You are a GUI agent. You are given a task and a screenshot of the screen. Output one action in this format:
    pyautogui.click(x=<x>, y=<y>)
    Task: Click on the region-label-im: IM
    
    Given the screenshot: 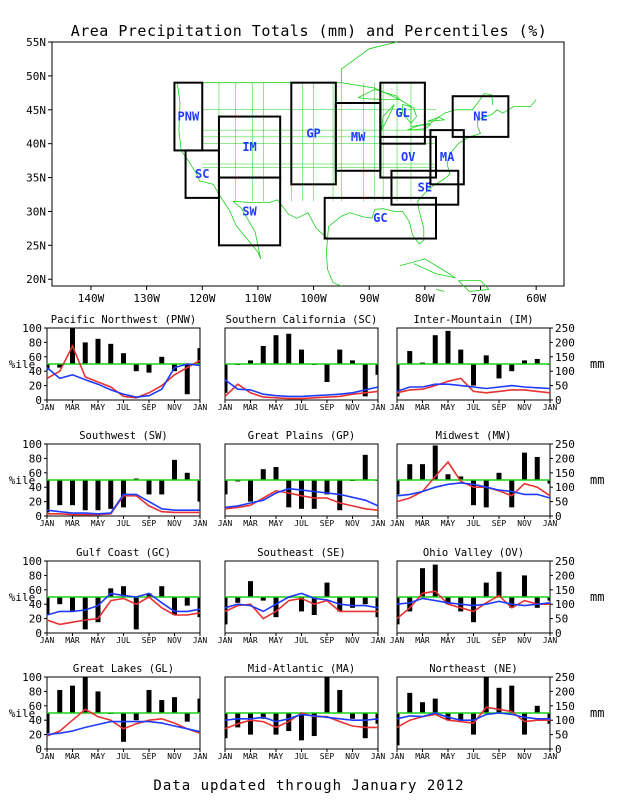 What is the action you would take?
    pyautogui.click(x=249, y=147)
    